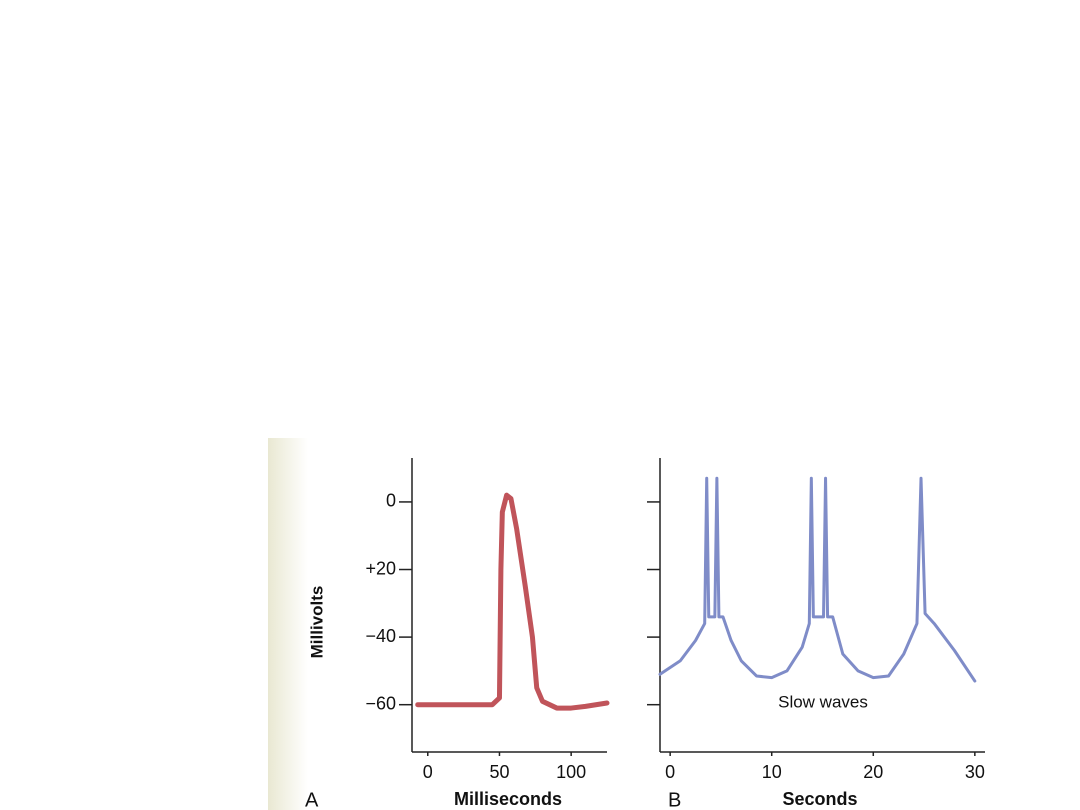 Image resolution: width=1080 pixels, height=810 pixels. What do you see at coordinates (312, 799) in the screenshot?
I see `panel-label: A` at bounding box center [312, 799].